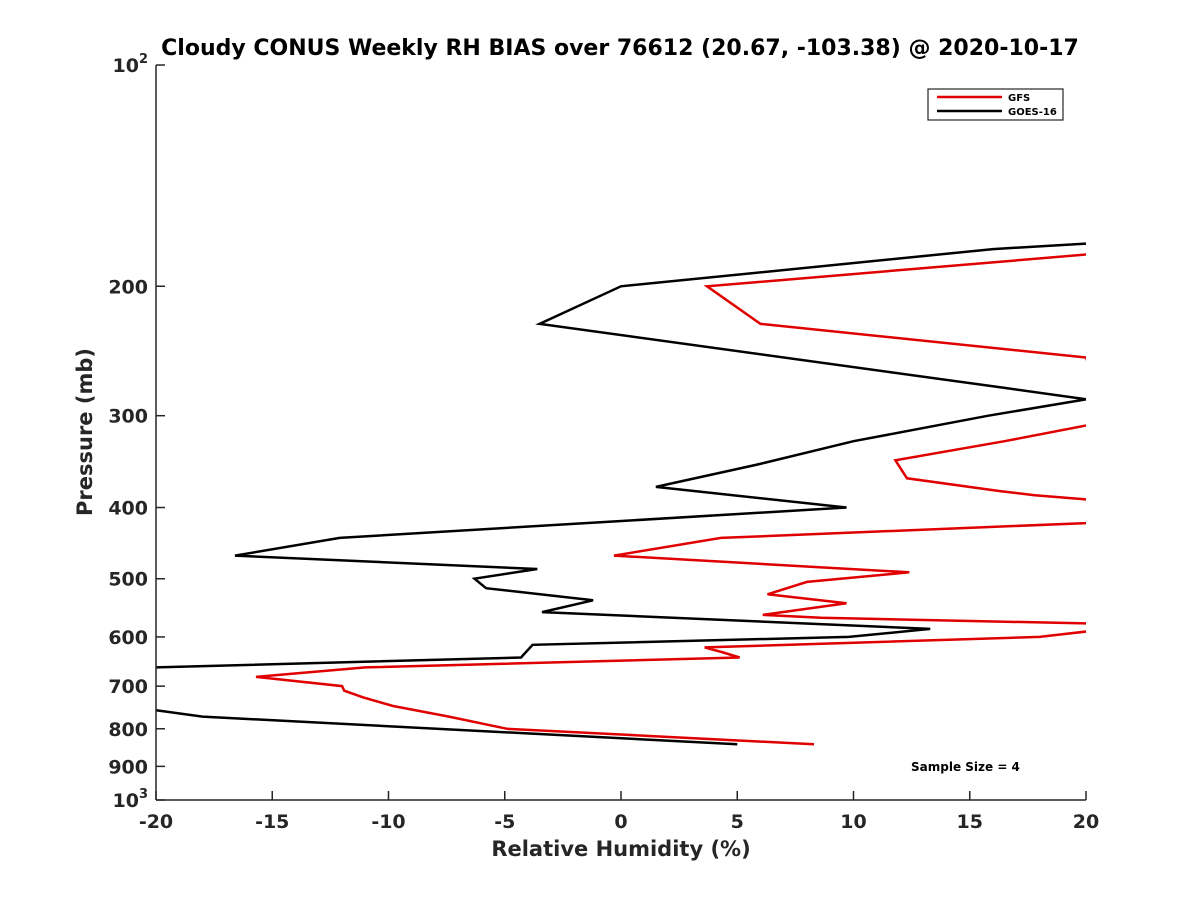  I want to click on x-ticks: -20 -15 -10 -5 0 5 10 15 20, so click(619, 812).